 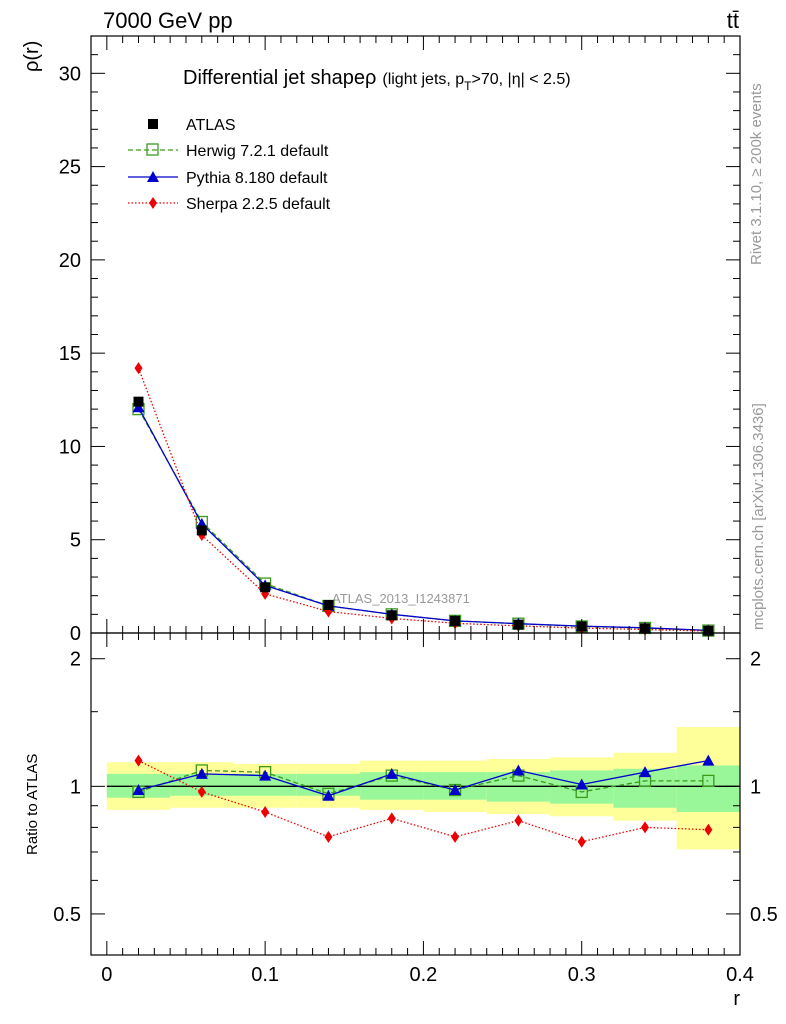 I want to click on legend-label-sherpa: Sherpa 2.2.5 default, so click(x=258, y=204).